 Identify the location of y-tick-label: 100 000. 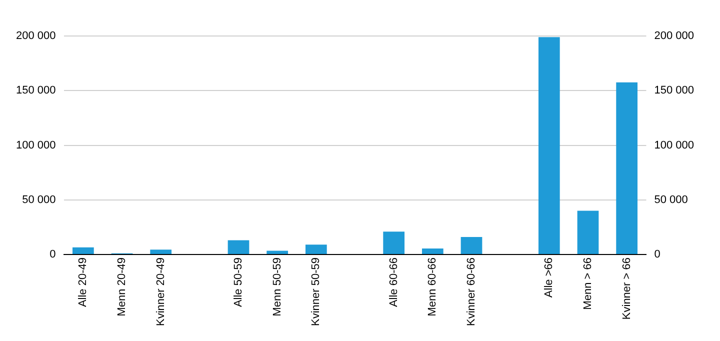
(36, 145).